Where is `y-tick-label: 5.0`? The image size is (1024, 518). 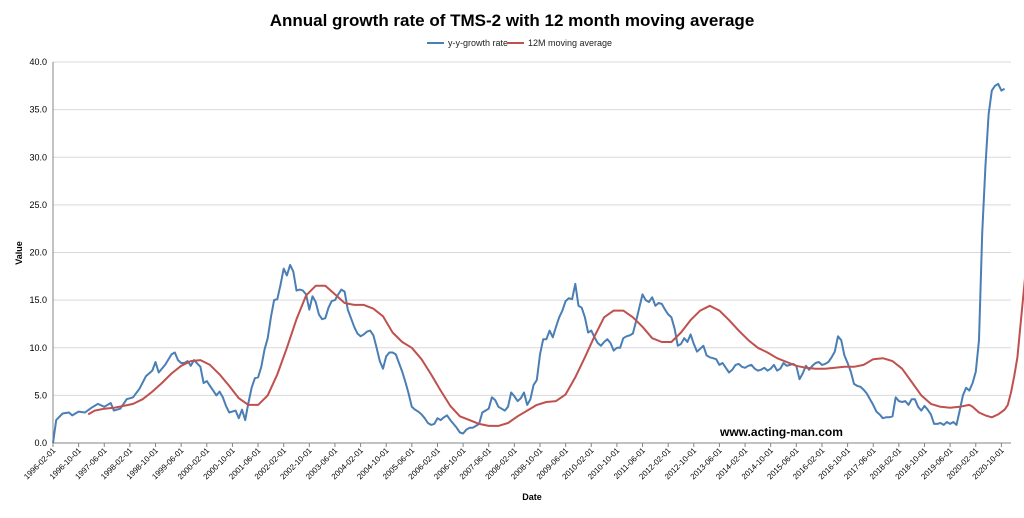 y-tick-label: 5.0 is located at coordinates (40, 395).